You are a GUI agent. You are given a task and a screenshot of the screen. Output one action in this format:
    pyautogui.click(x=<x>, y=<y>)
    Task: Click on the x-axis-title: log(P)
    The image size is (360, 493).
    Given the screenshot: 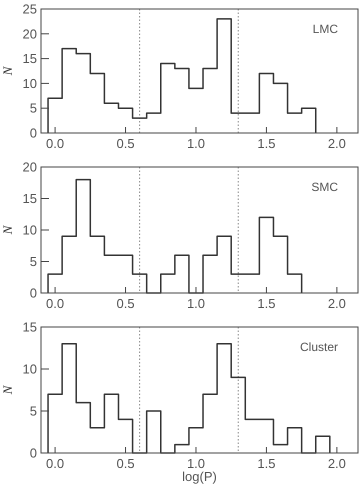 What is the action you would take?
    pyautogui.click(x=199, y=476)
    